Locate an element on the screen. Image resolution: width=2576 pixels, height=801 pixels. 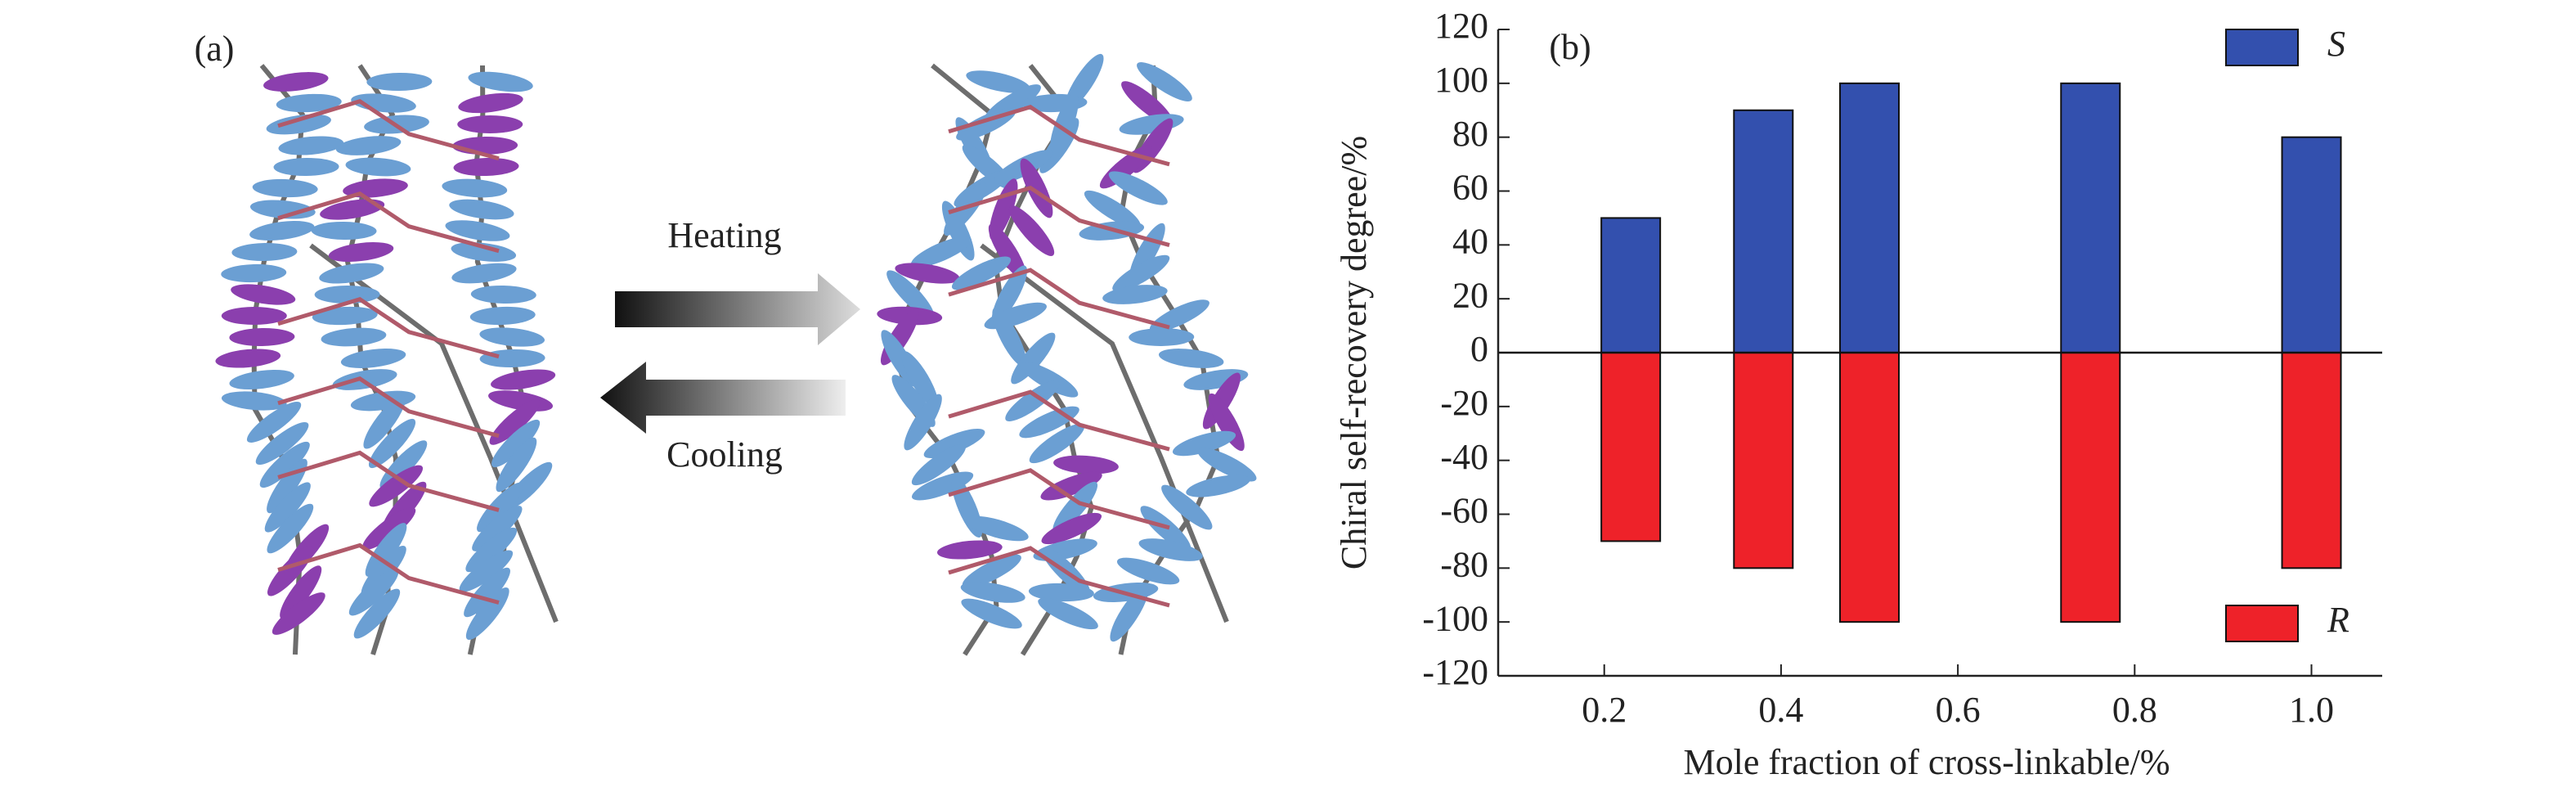
x-tick-label: 1.0 is located at coordinates (2311, 710).